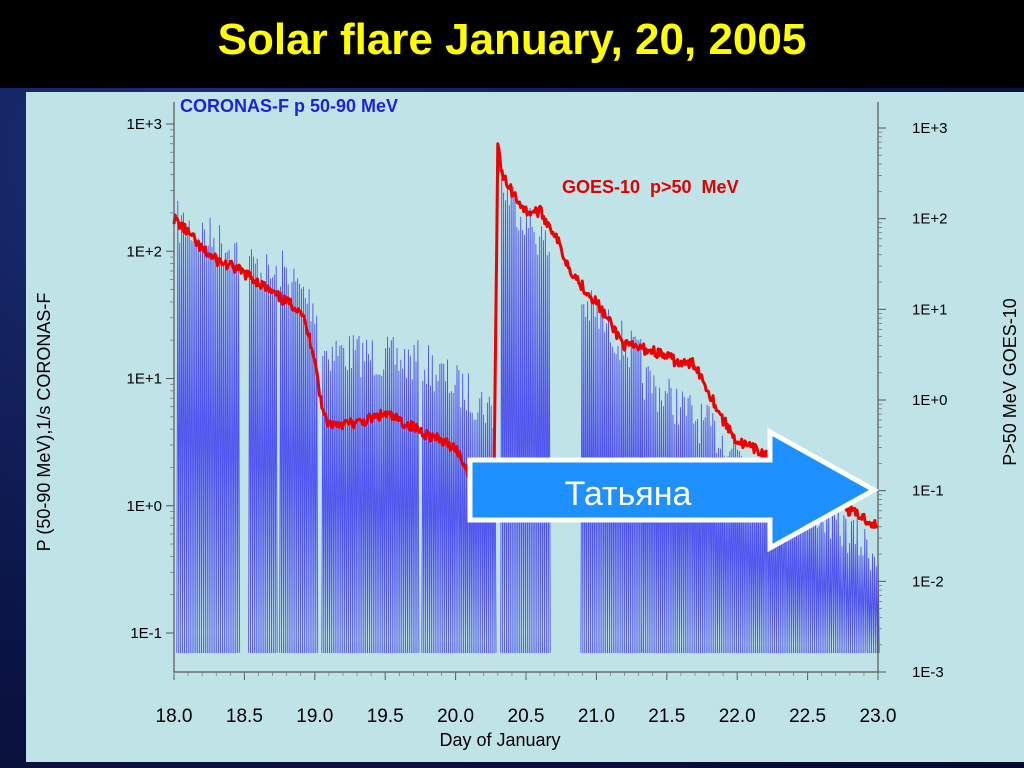  I want to click on y-left-tick-label: 1E+2, so click(144, 251).